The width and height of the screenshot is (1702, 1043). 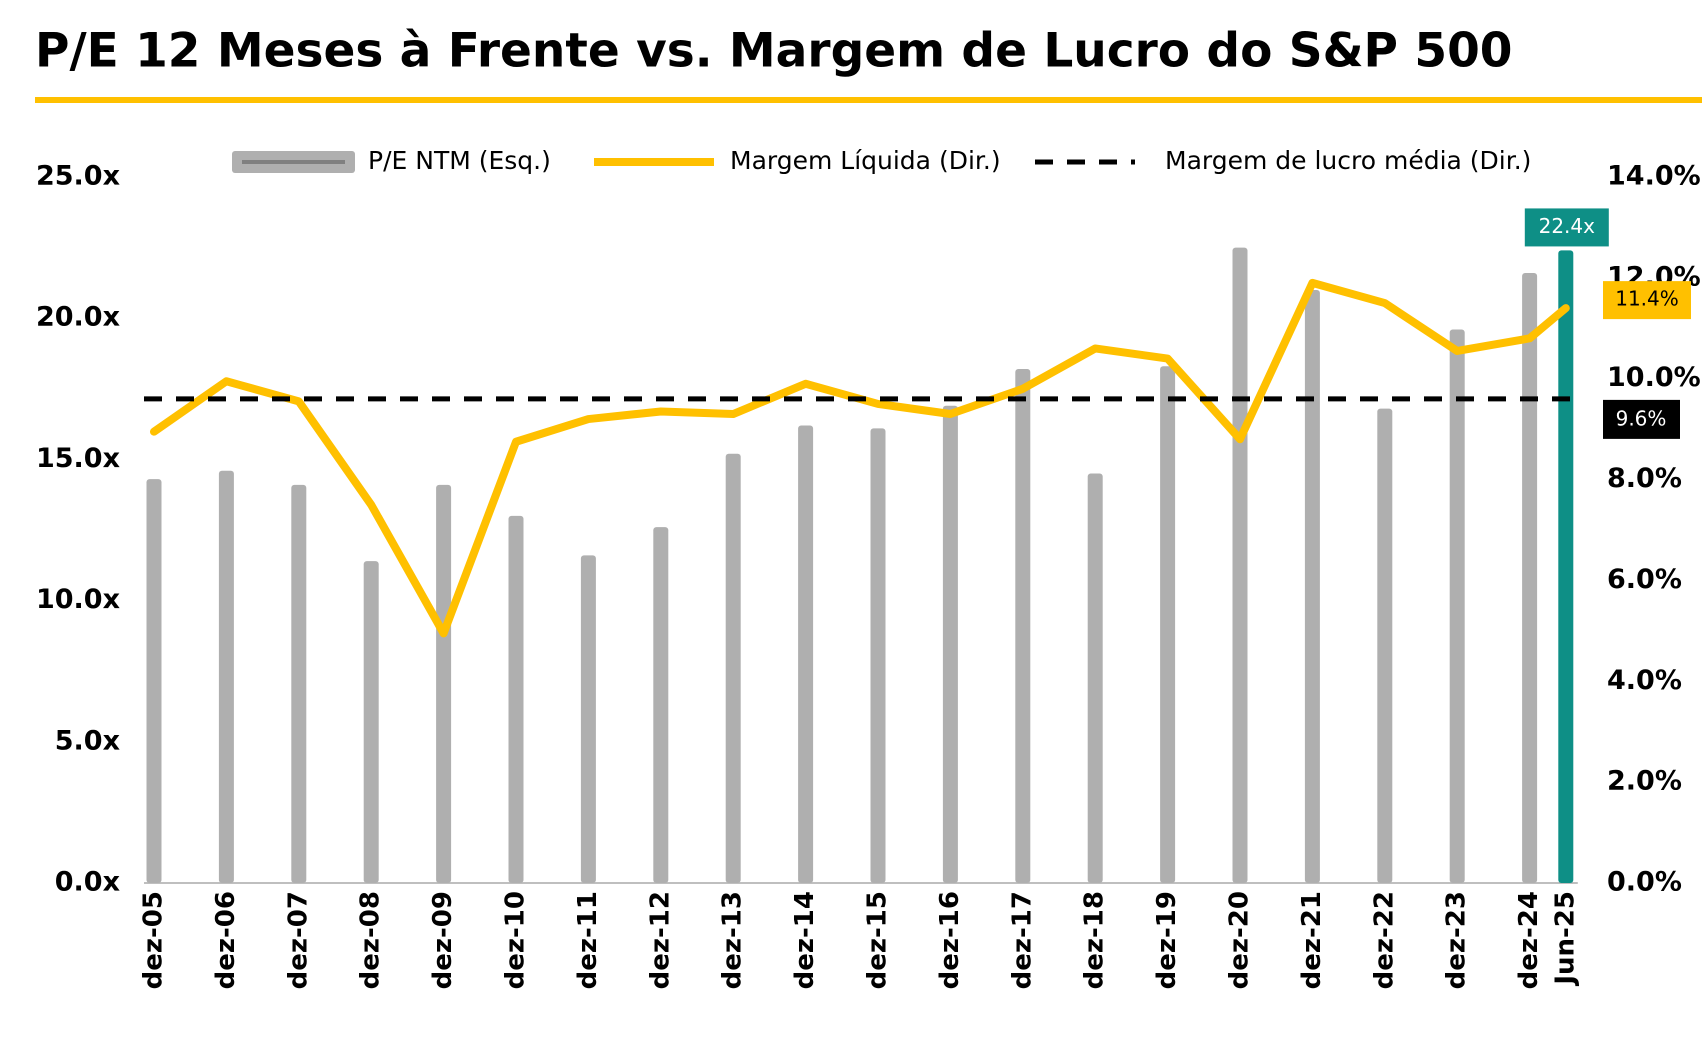 What do you see at coordinates (1022, 940) in the screenshot?
I see `x-tick-label: dez-17` at bounding box center [1022, 940].